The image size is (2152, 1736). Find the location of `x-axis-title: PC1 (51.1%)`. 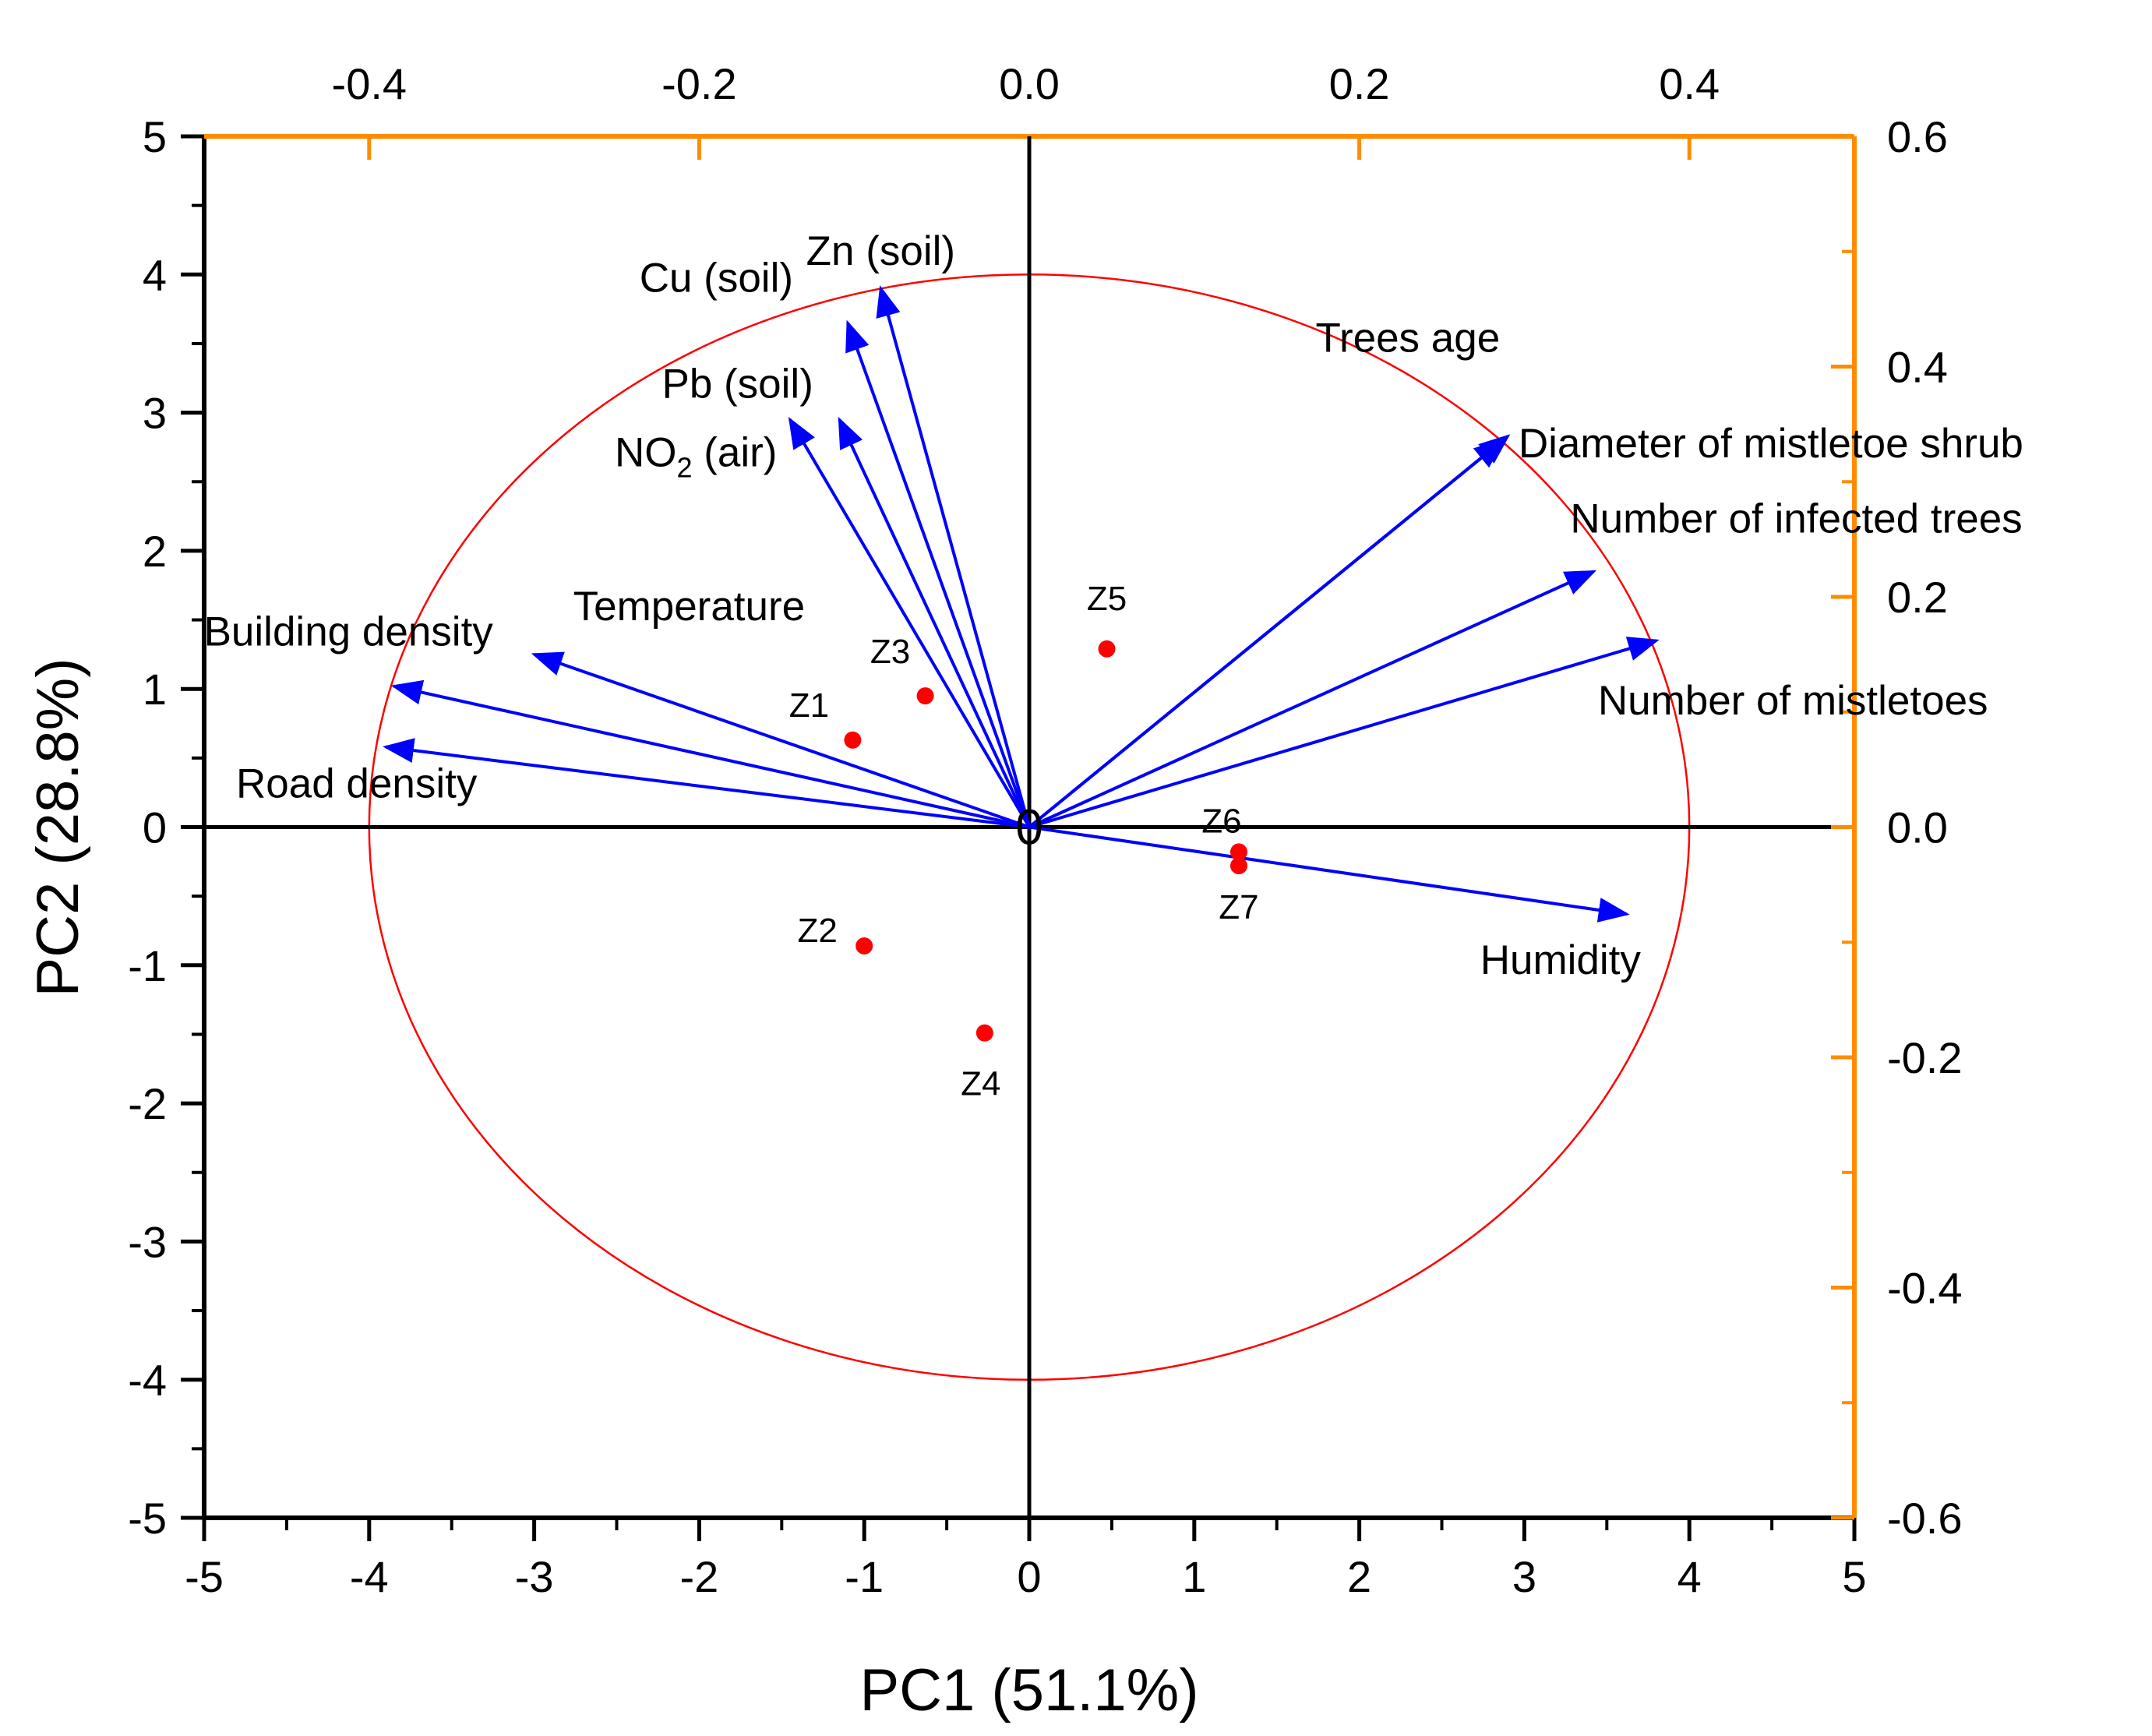

x-axis-title: PC1 (51.1%) is located at coordinates (1028, 1690).